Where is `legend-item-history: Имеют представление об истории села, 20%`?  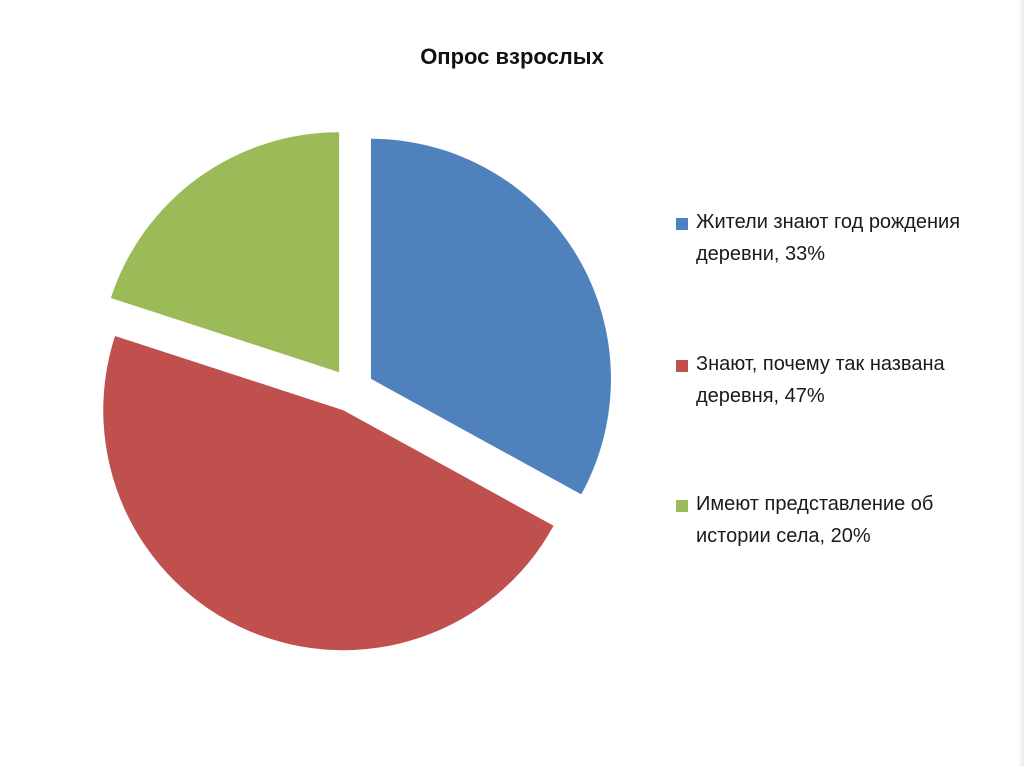
legend-item-history: Имеют представление об истории села, 20% is located at coordinates (826, 522).